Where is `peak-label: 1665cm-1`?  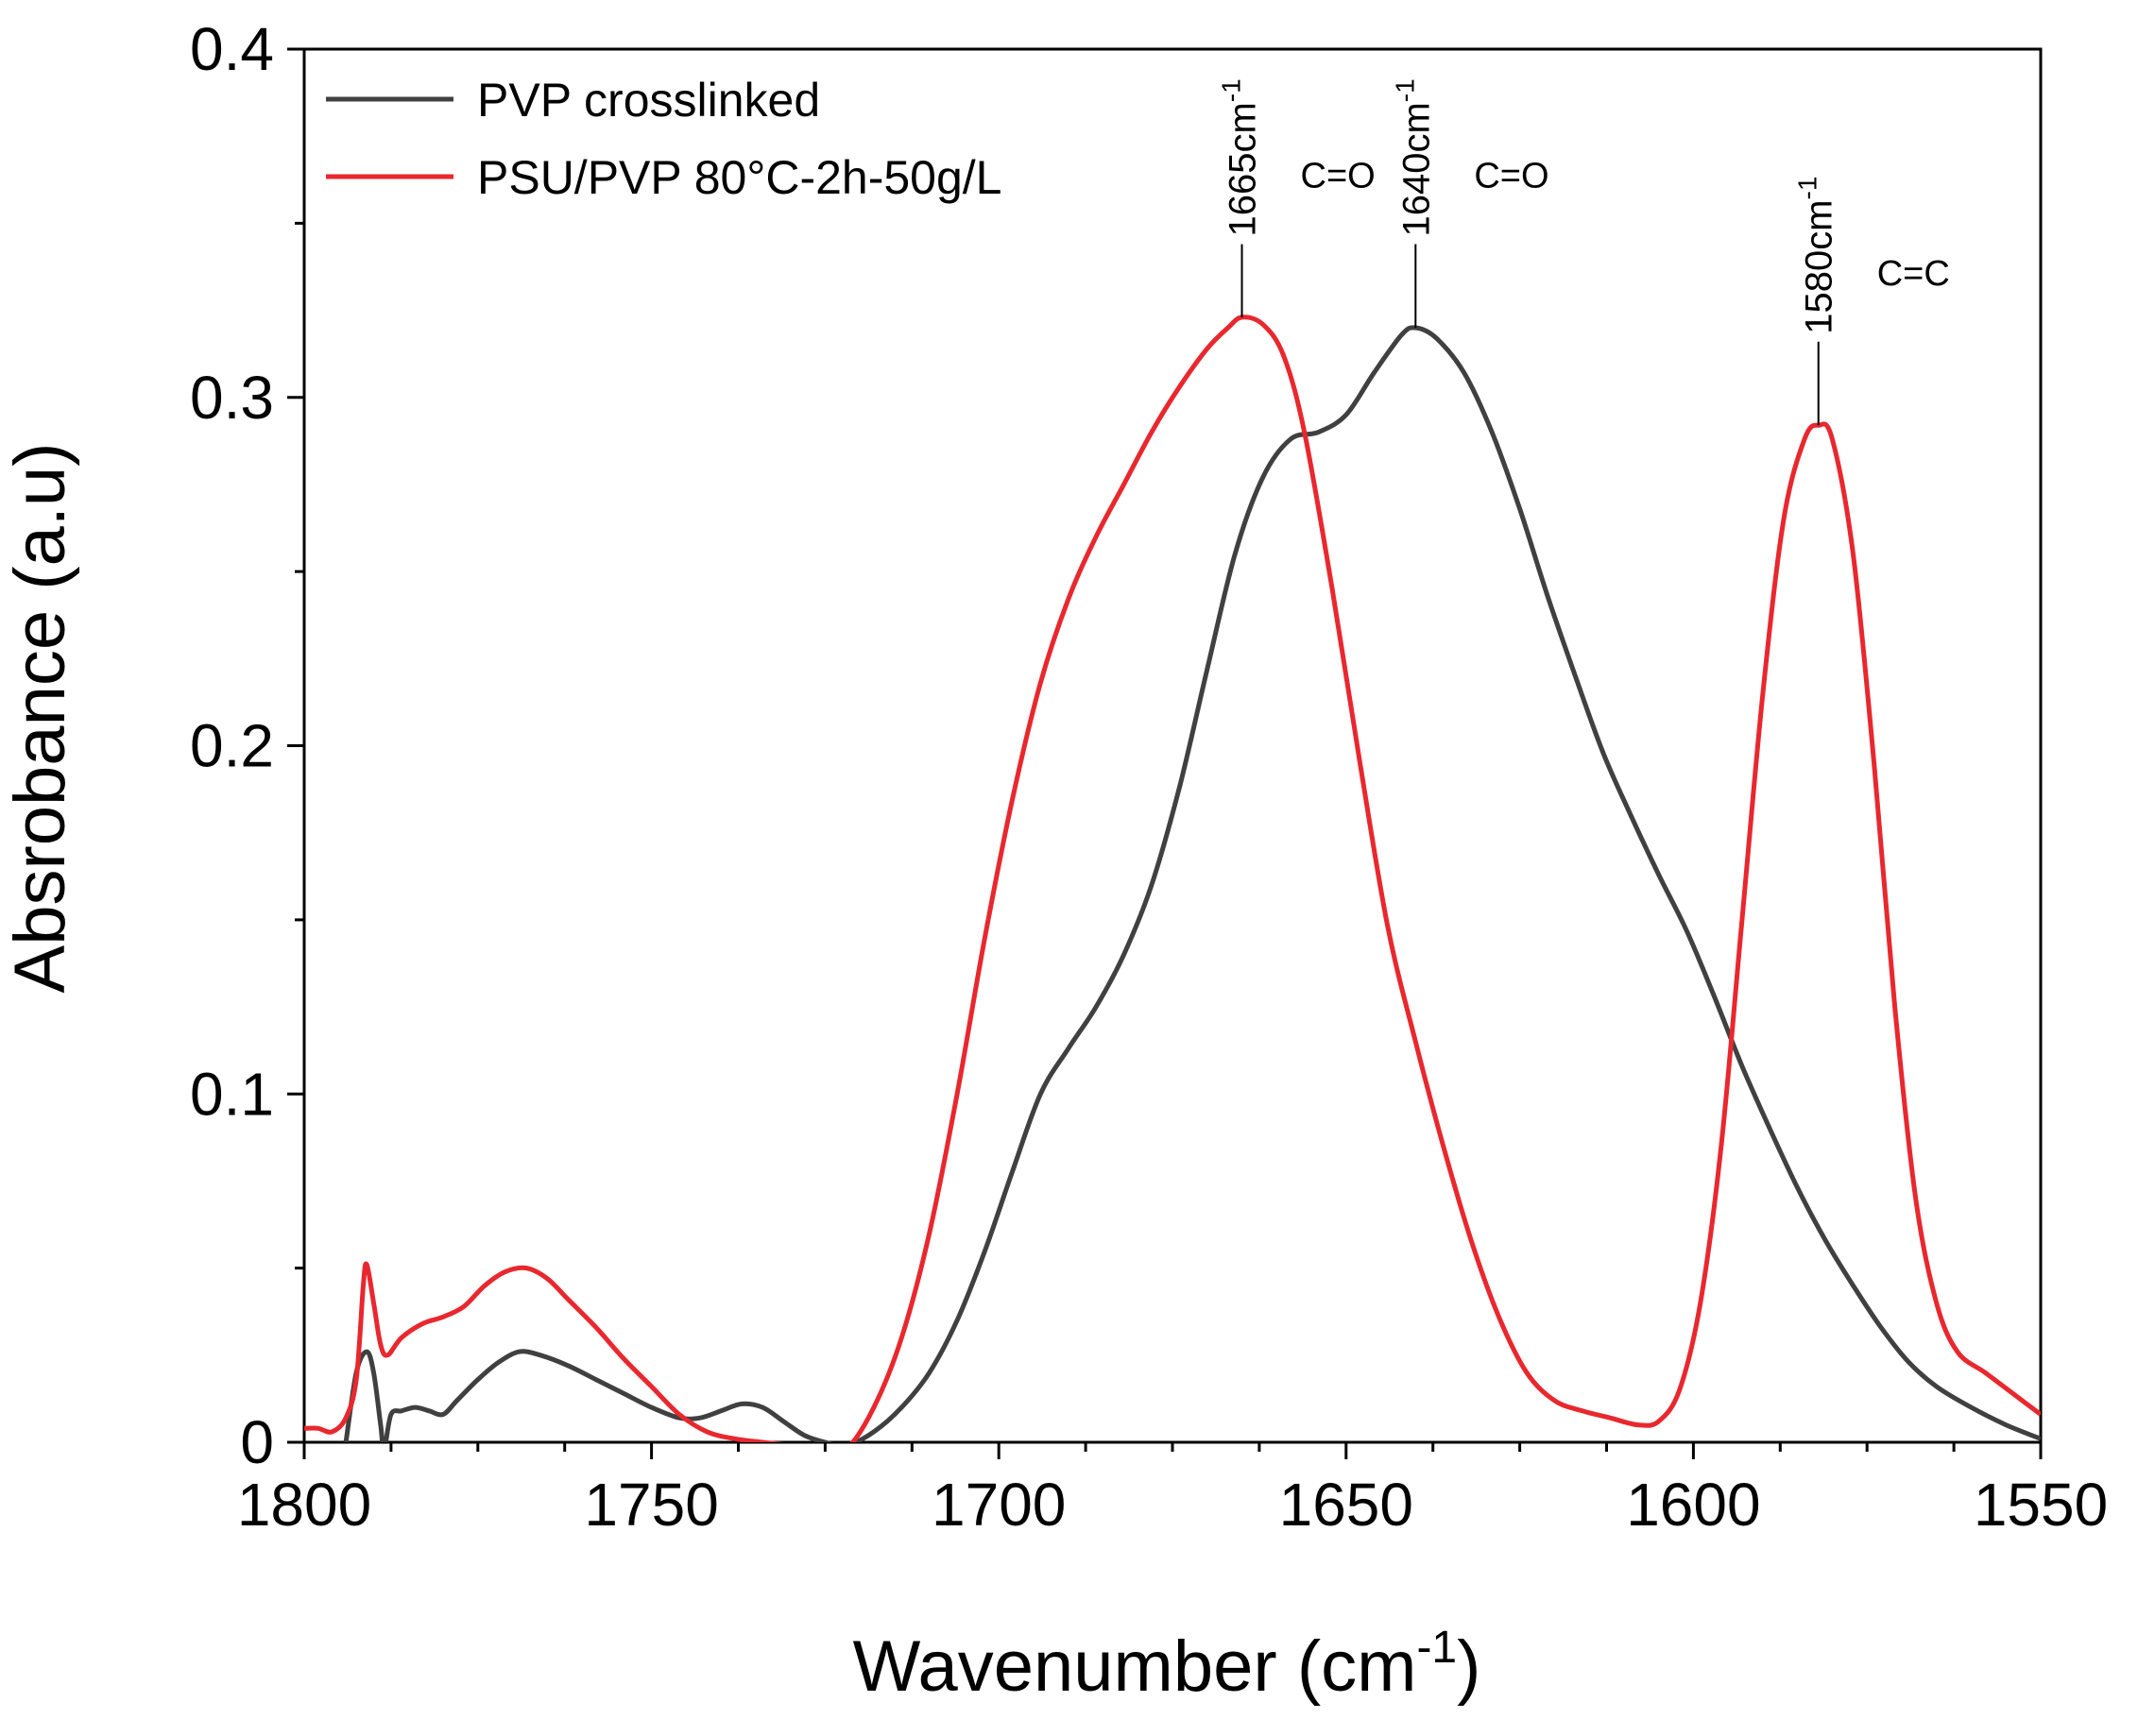 peak-label: 1665cm-1 is located at coordinates (1240, 157).